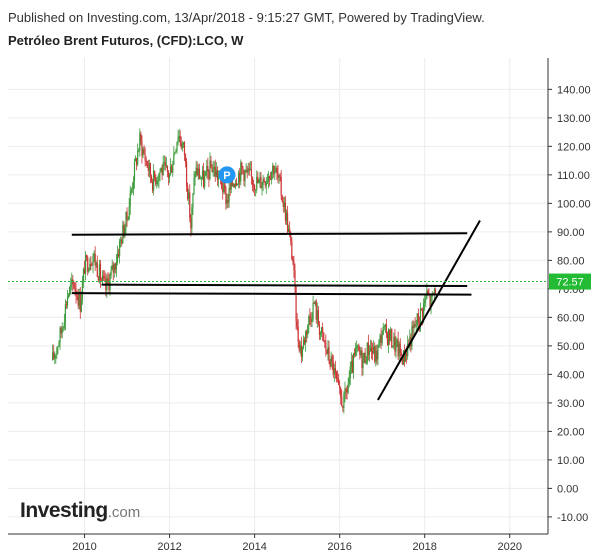 This screenshot has height=558, width=600. Describe the element at coordinates (571, 461) in the screenshot. I see `y-tick-label: 10.00` at that location.